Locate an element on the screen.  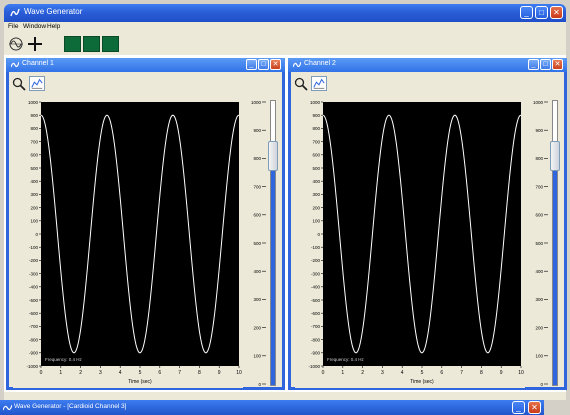
y-tick-label: -500 is located at coordinates (34, 300).